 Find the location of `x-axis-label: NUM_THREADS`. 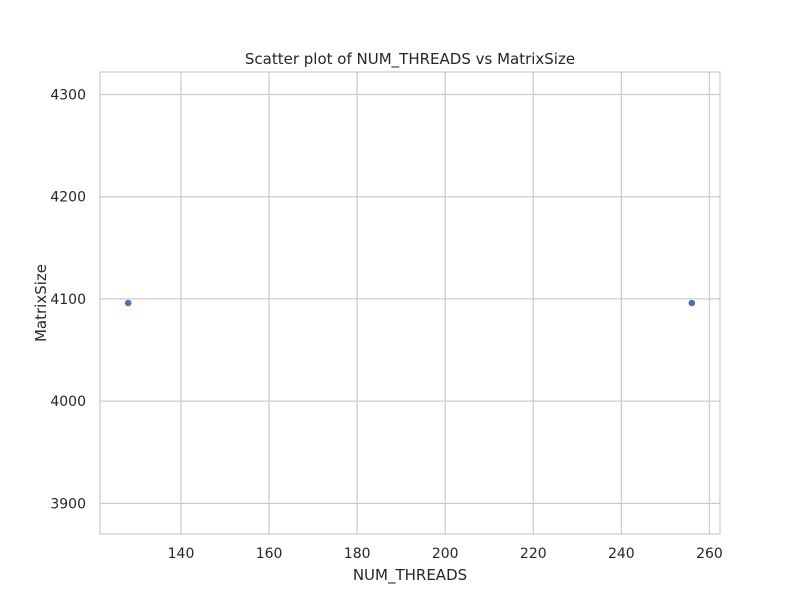

x-axis-label: NUM_THREADS is located at coordinates (410, 575).